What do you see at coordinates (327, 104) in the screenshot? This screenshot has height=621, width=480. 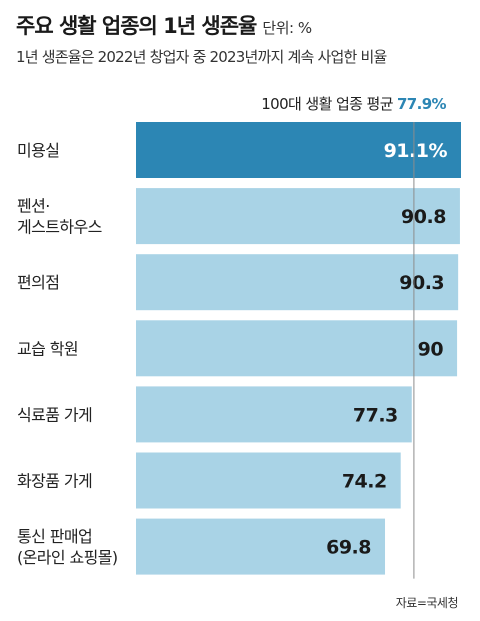 I see `average-label-text: 100대 생활 업종 평균` at bounding box center [327, 104].